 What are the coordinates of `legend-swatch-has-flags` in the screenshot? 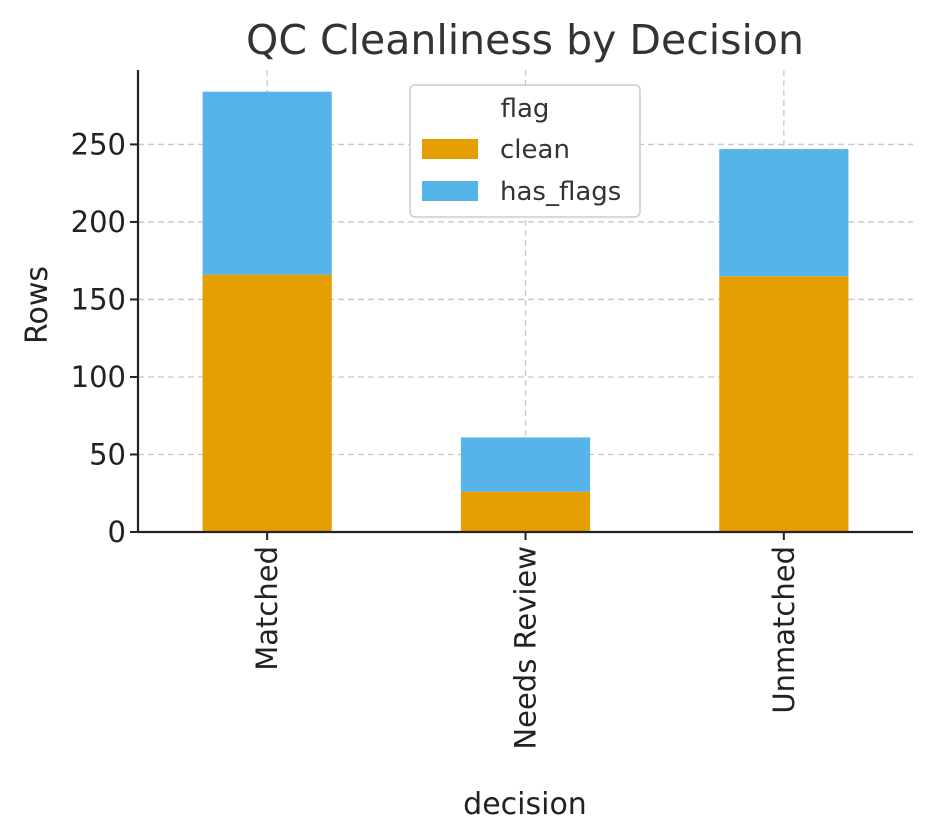 It's located at (450, 191).